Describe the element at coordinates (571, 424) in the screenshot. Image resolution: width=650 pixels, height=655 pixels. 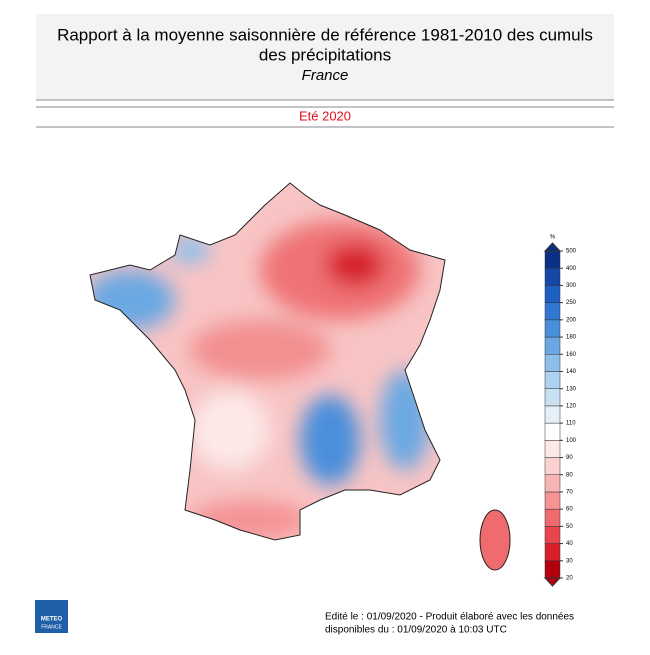
I see `colorbar-label: 110` at that location.